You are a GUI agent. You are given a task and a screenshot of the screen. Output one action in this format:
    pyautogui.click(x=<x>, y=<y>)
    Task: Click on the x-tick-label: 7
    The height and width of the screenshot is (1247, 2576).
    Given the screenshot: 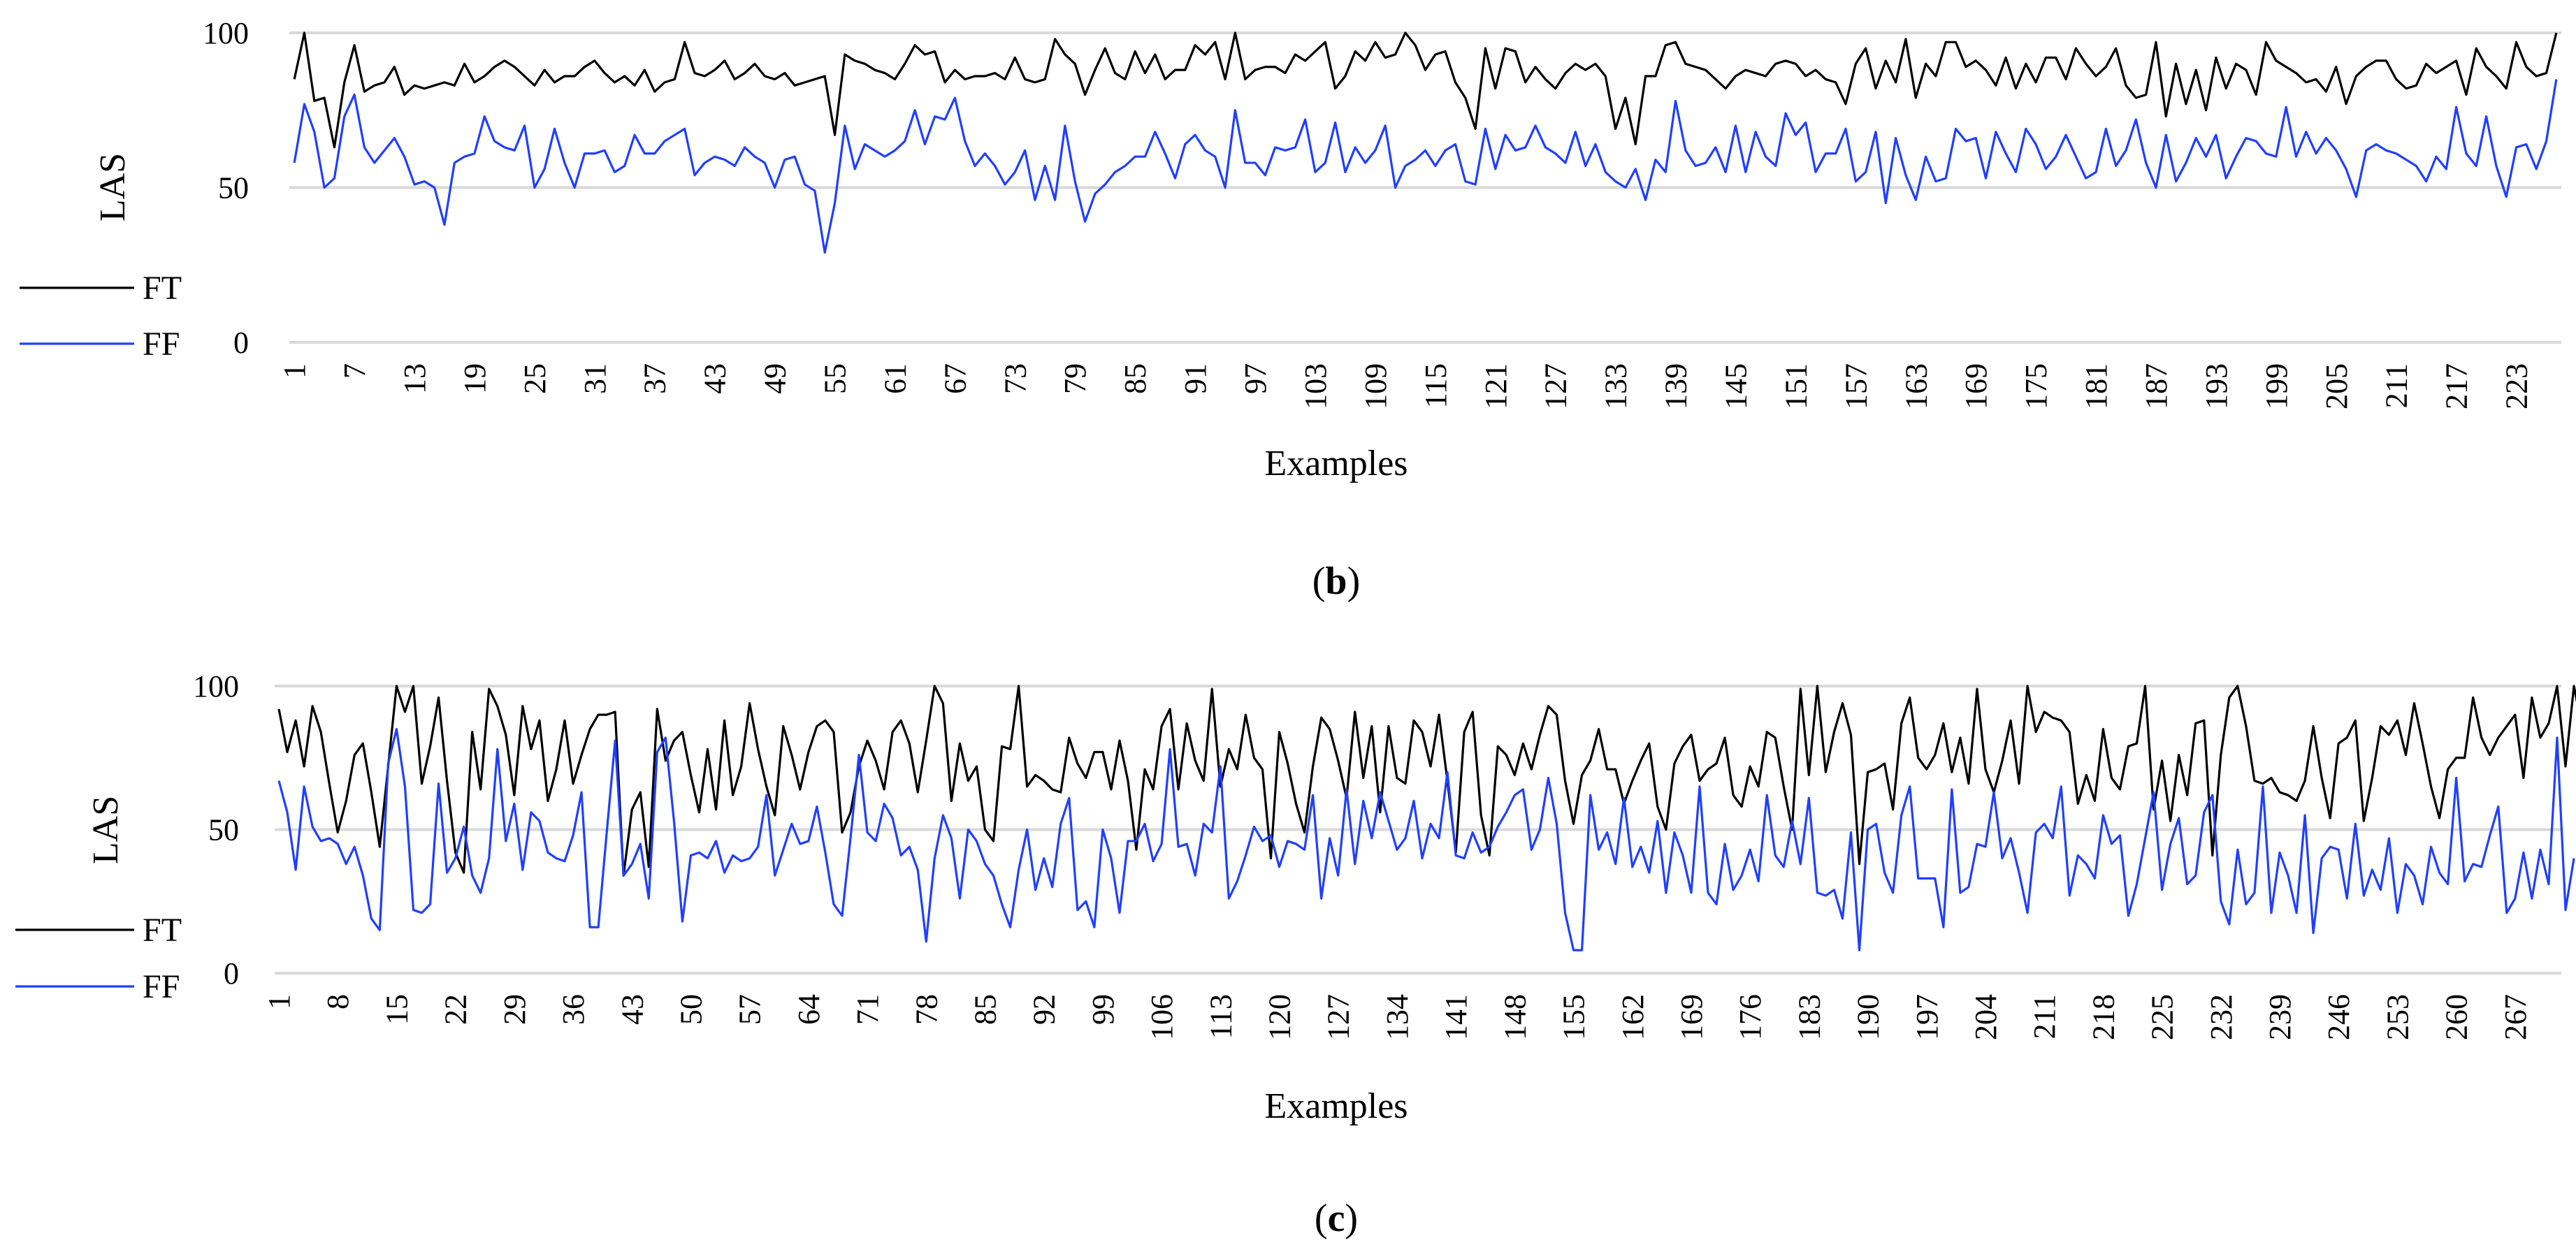 What is the action you would take?
    pyautogui.click(x=355, y=371)
    